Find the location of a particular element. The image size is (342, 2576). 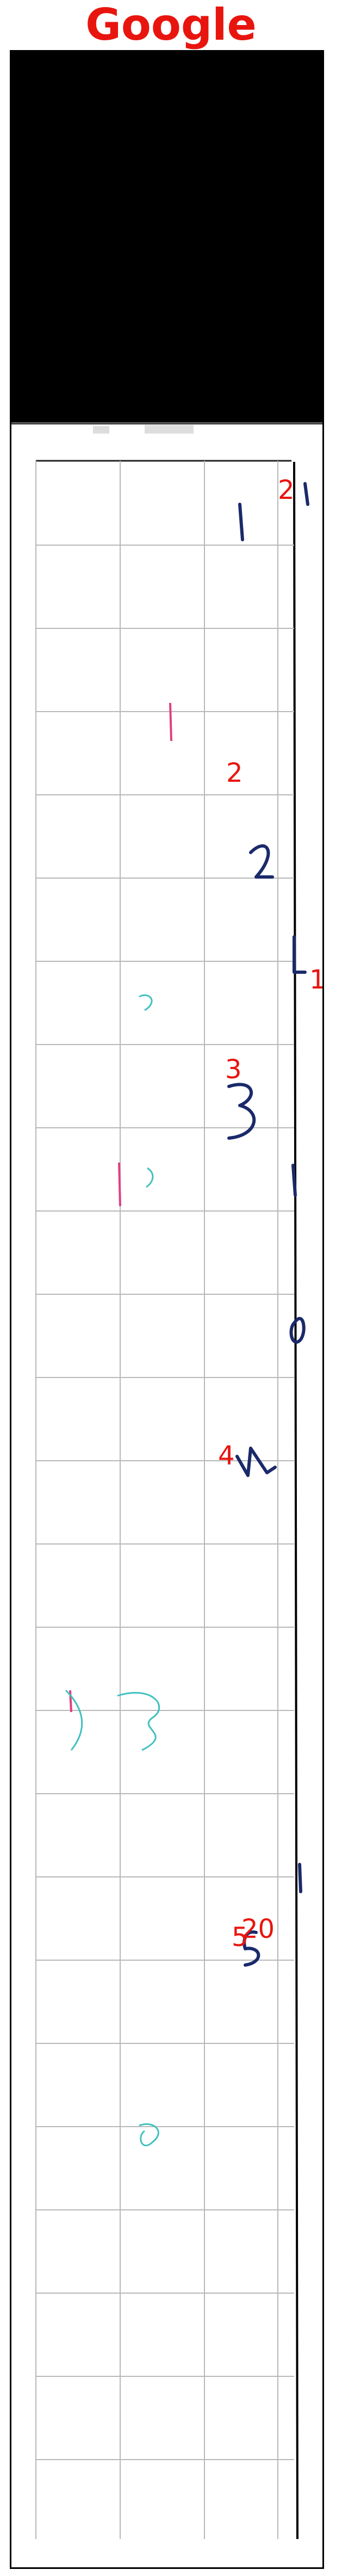

annotation-number: 20 is located at coordinates (258, 1929).